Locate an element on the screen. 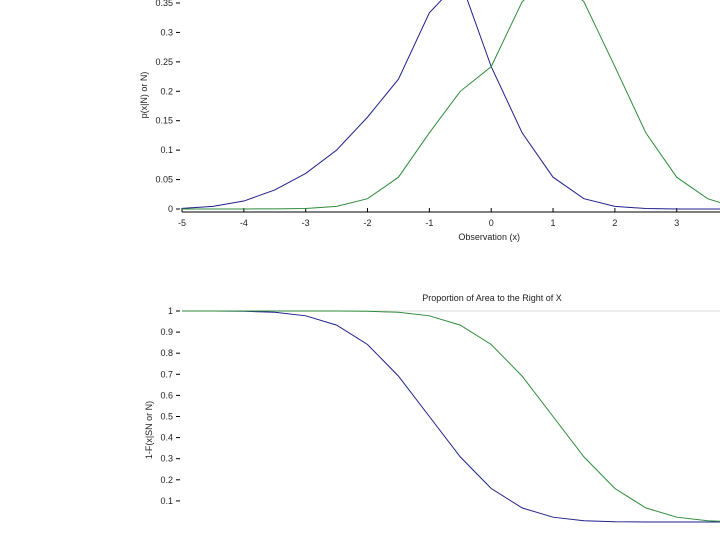 This screenshot has width=720, height=540. survival-y-axis-label: 1-F(x|SN or N) is located at coordinates (149, 430).